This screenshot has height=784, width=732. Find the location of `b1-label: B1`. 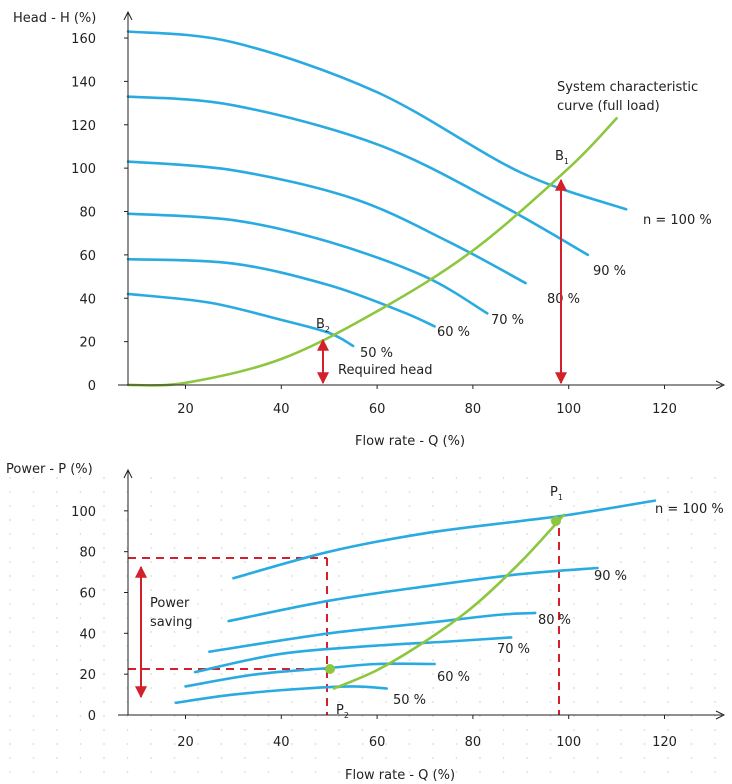

b1-label: B1 is located at coordinates (562, 157).